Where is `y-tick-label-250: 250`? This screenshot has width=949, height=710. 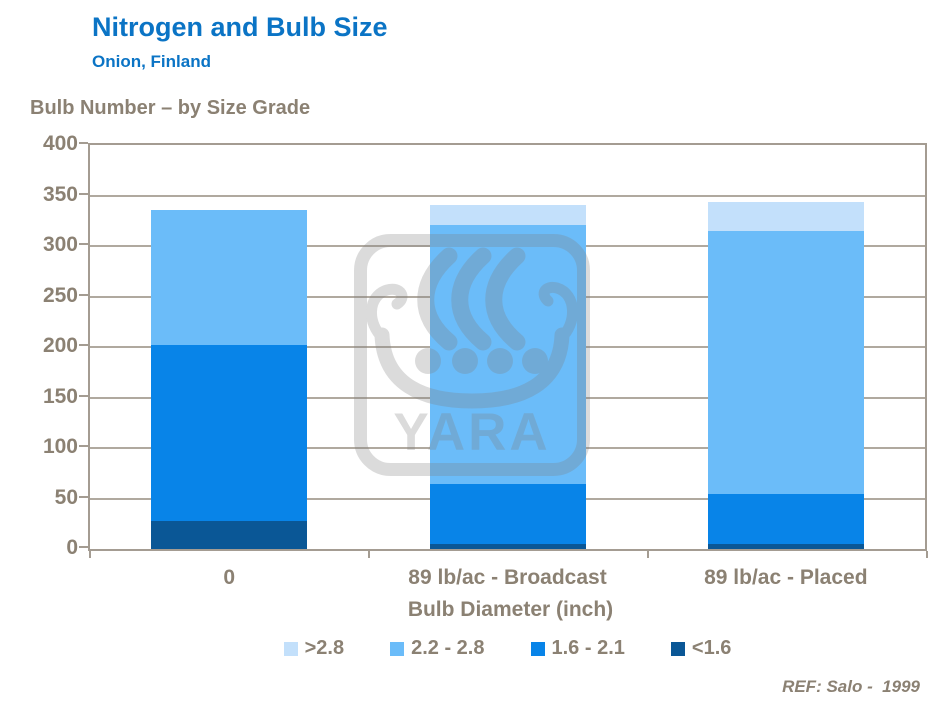
y-tick-label-250: 250 is located at coordinates (60, 295).